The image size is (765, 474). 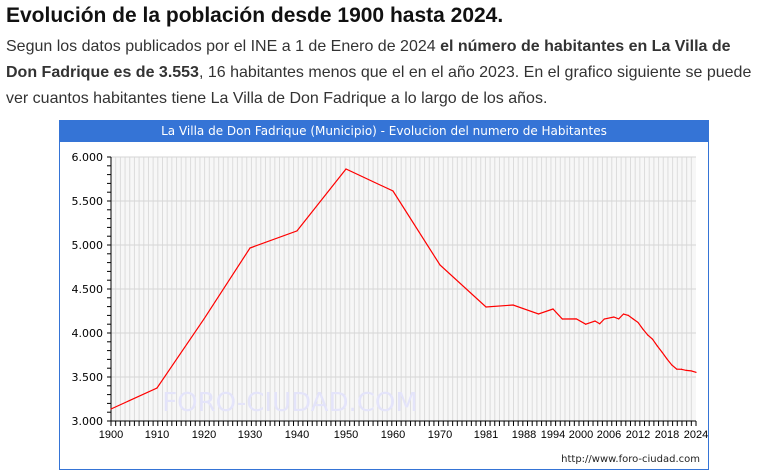 I want to click on x-tick-label: 1920, so click(x=204, y=435).